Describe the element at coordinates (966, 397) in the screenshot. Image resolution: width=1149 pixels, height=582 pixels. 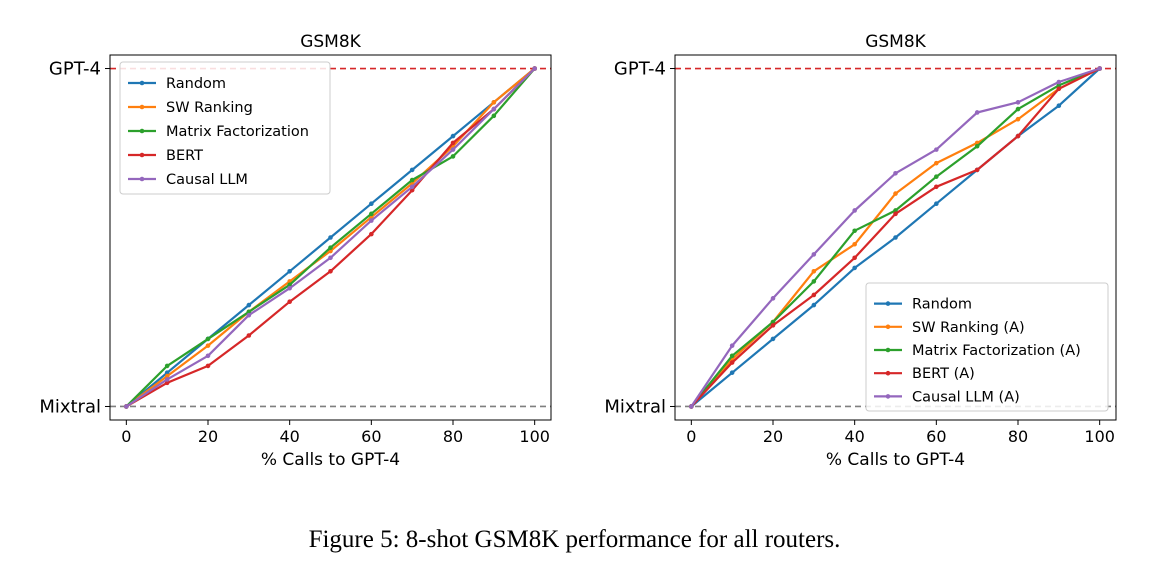
I see `legend-entry-label: Causal LLM (A)` at that location.